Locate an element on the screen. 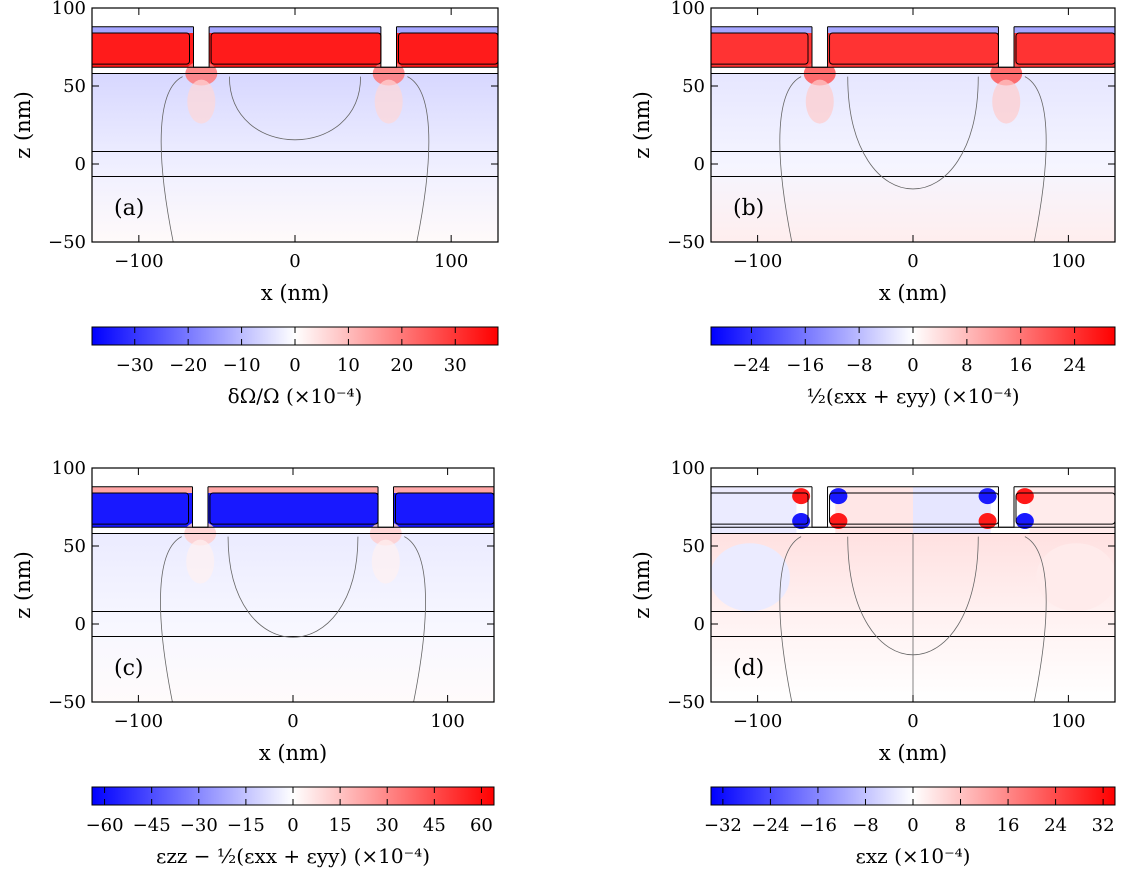 This screenshot has width=1126, height=878. colorbar-label: ½(εxx + εyy) (×10⁻⁴) is located at coordinates (912, 396).